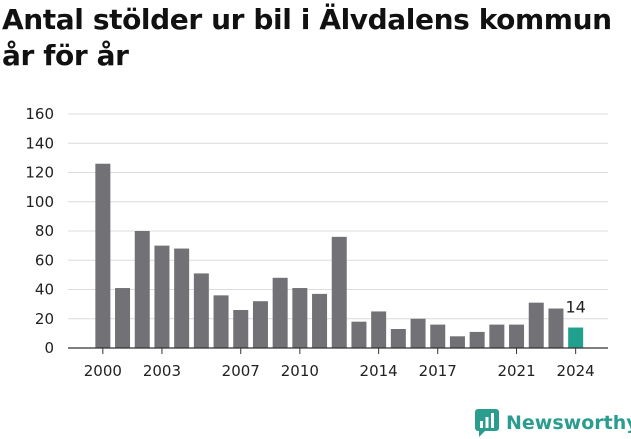  I want to click on y-tick-label: 140, so click(39, 143).